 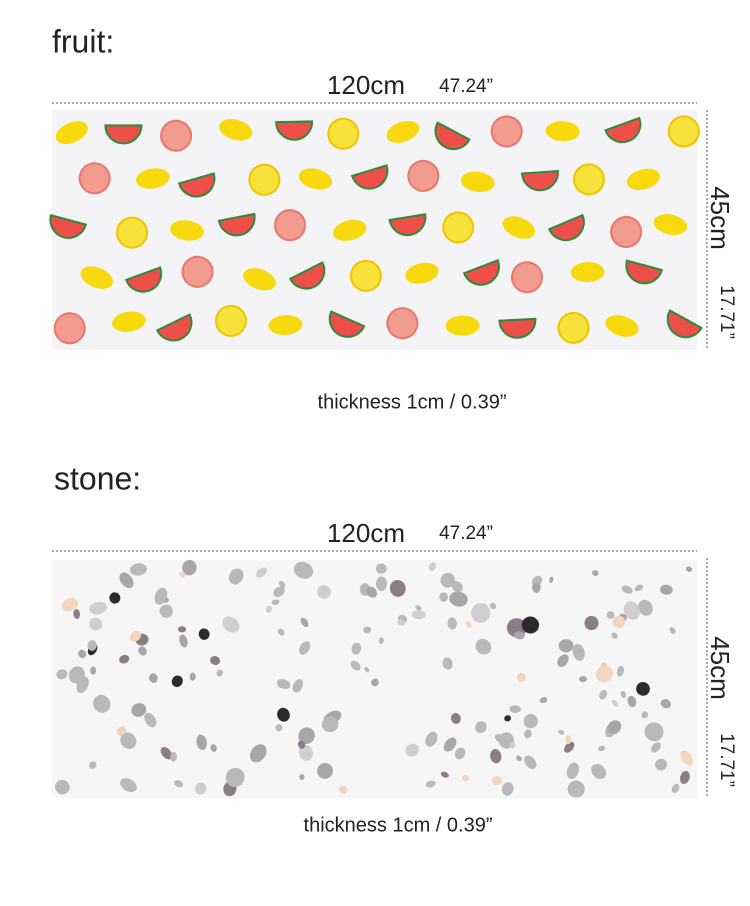 What do you see at coordinates (726, 760) in the screenshot?
I see `height-inch: 17.71”` at bounding box center [726, 760].